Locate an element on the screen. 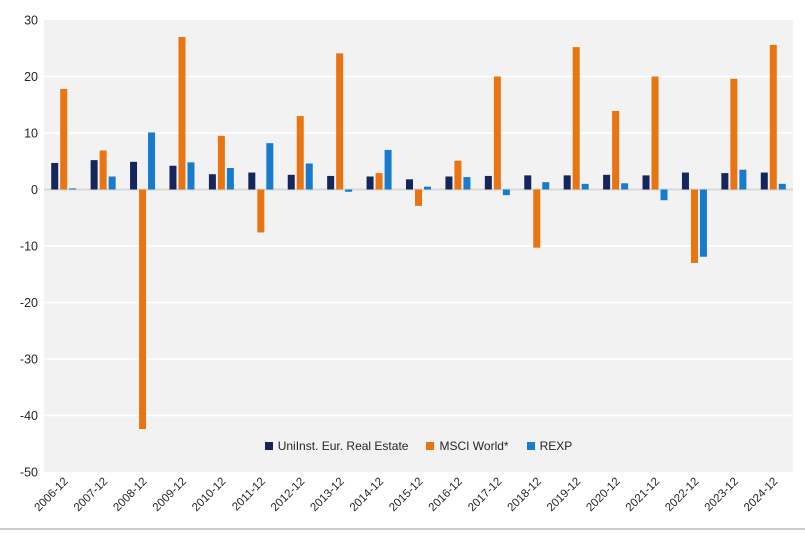 This screenshot has height=535, width=805. bar-msci-world--2016-12 is located at coordinates (458, 175).